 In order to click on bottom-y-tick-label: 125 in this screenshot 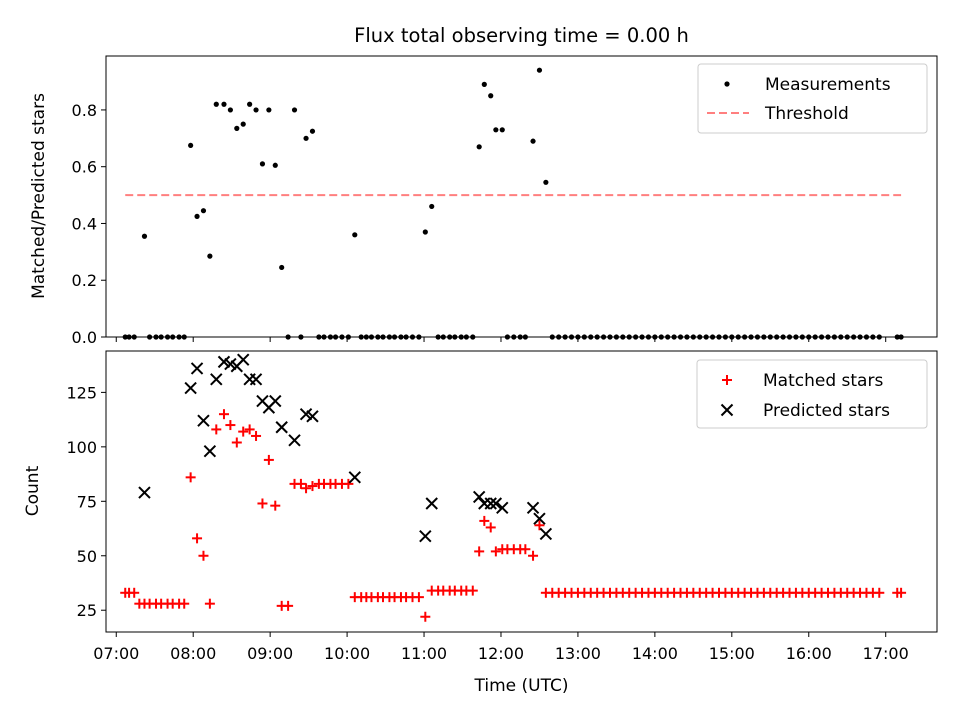, I will do `click(81, 392)`.